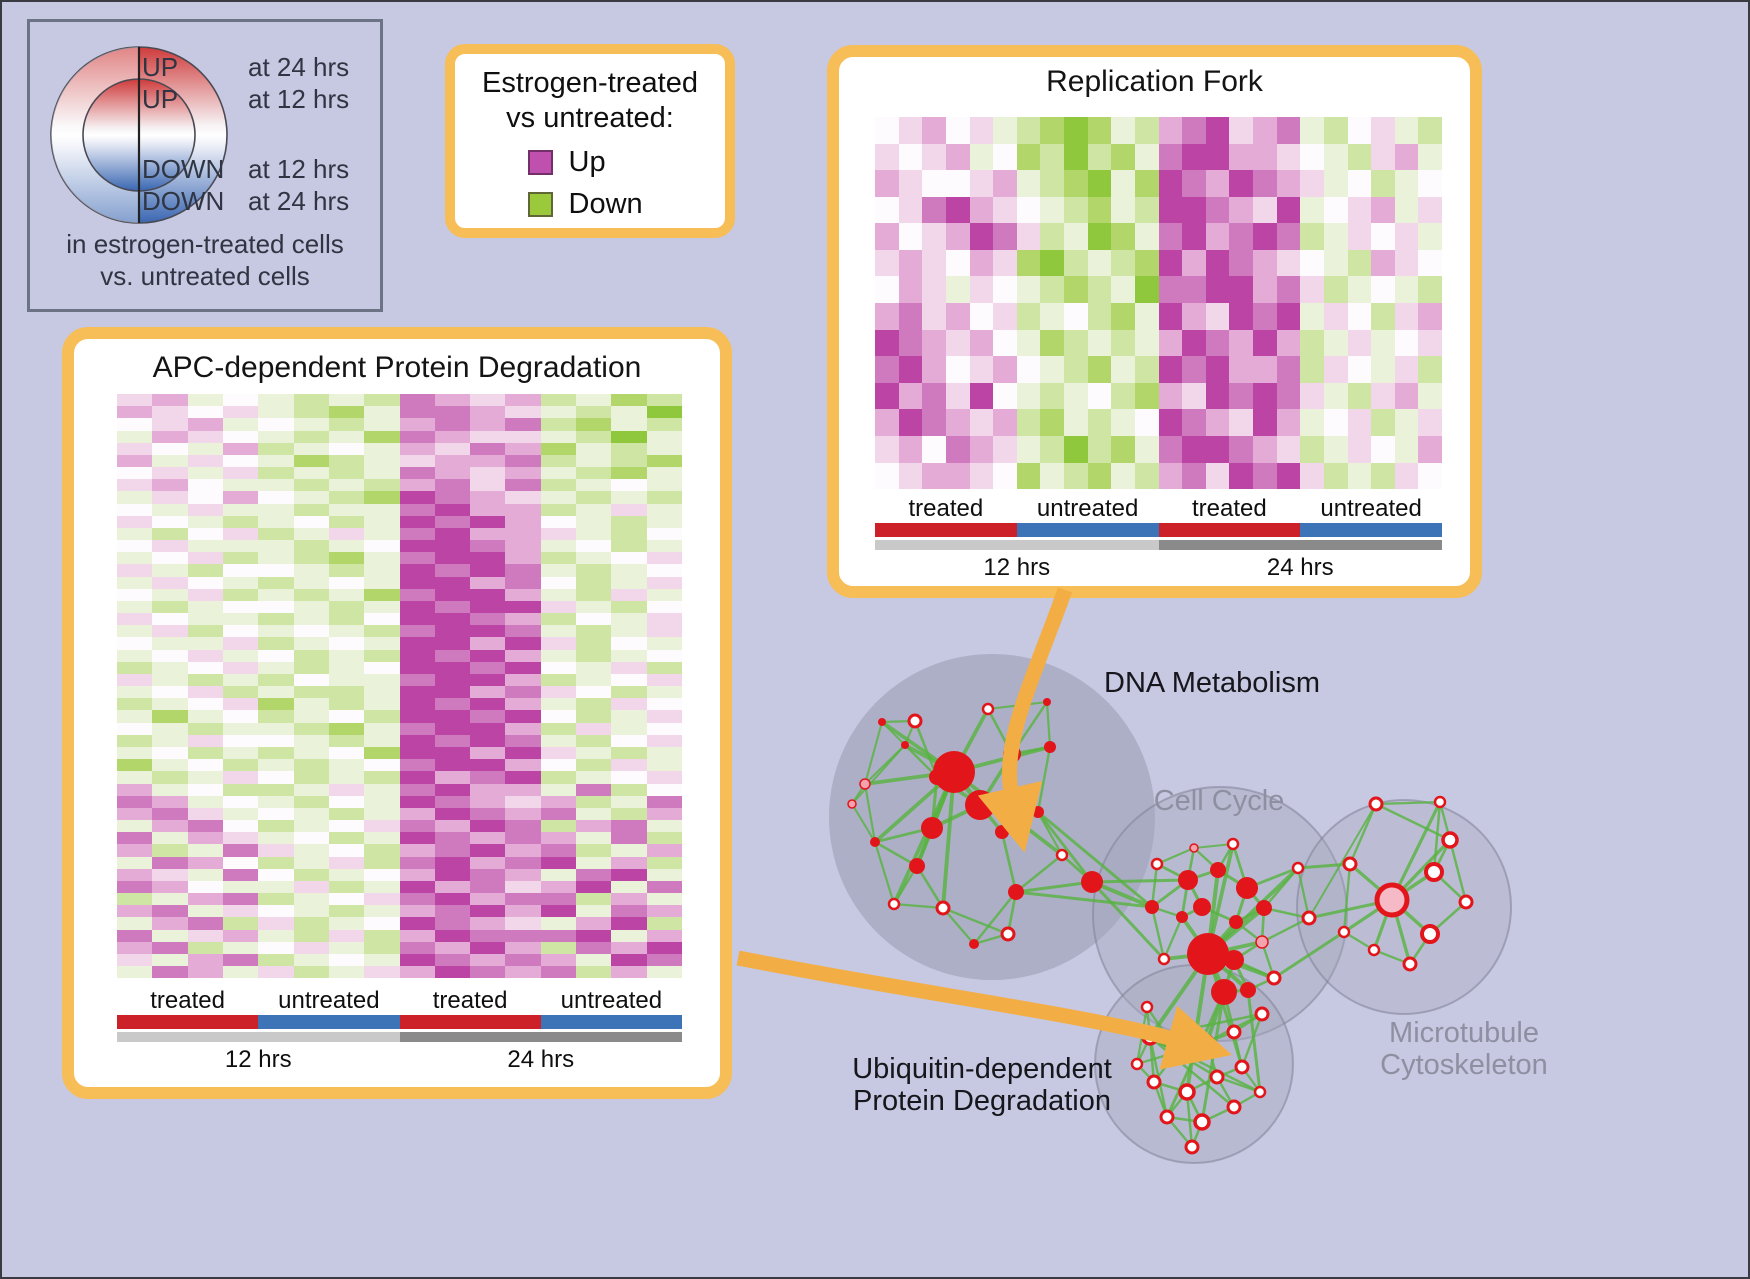  I want to click on apc-degradation-heatmap, so click(399, 686).